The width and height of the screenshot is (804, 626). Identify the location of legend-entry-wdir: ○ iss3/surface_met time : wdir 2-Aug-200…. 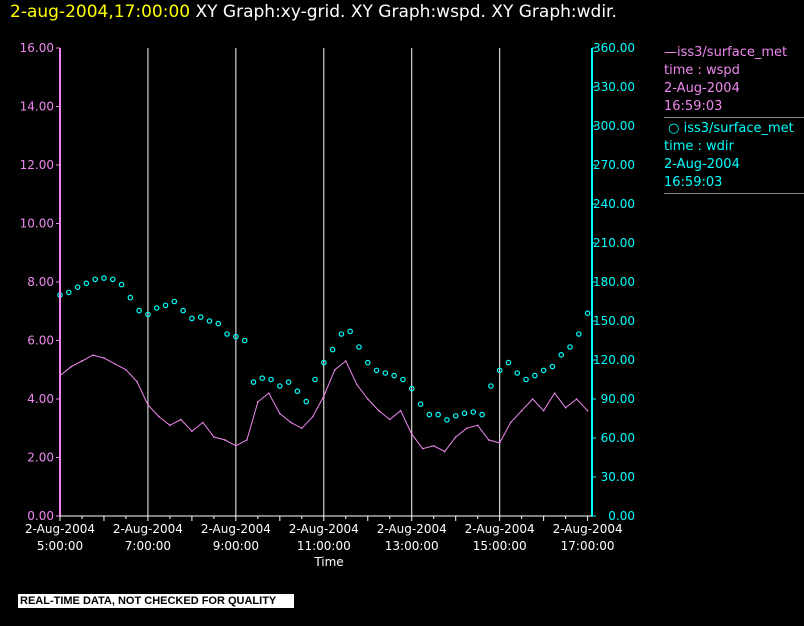
(734, 157).